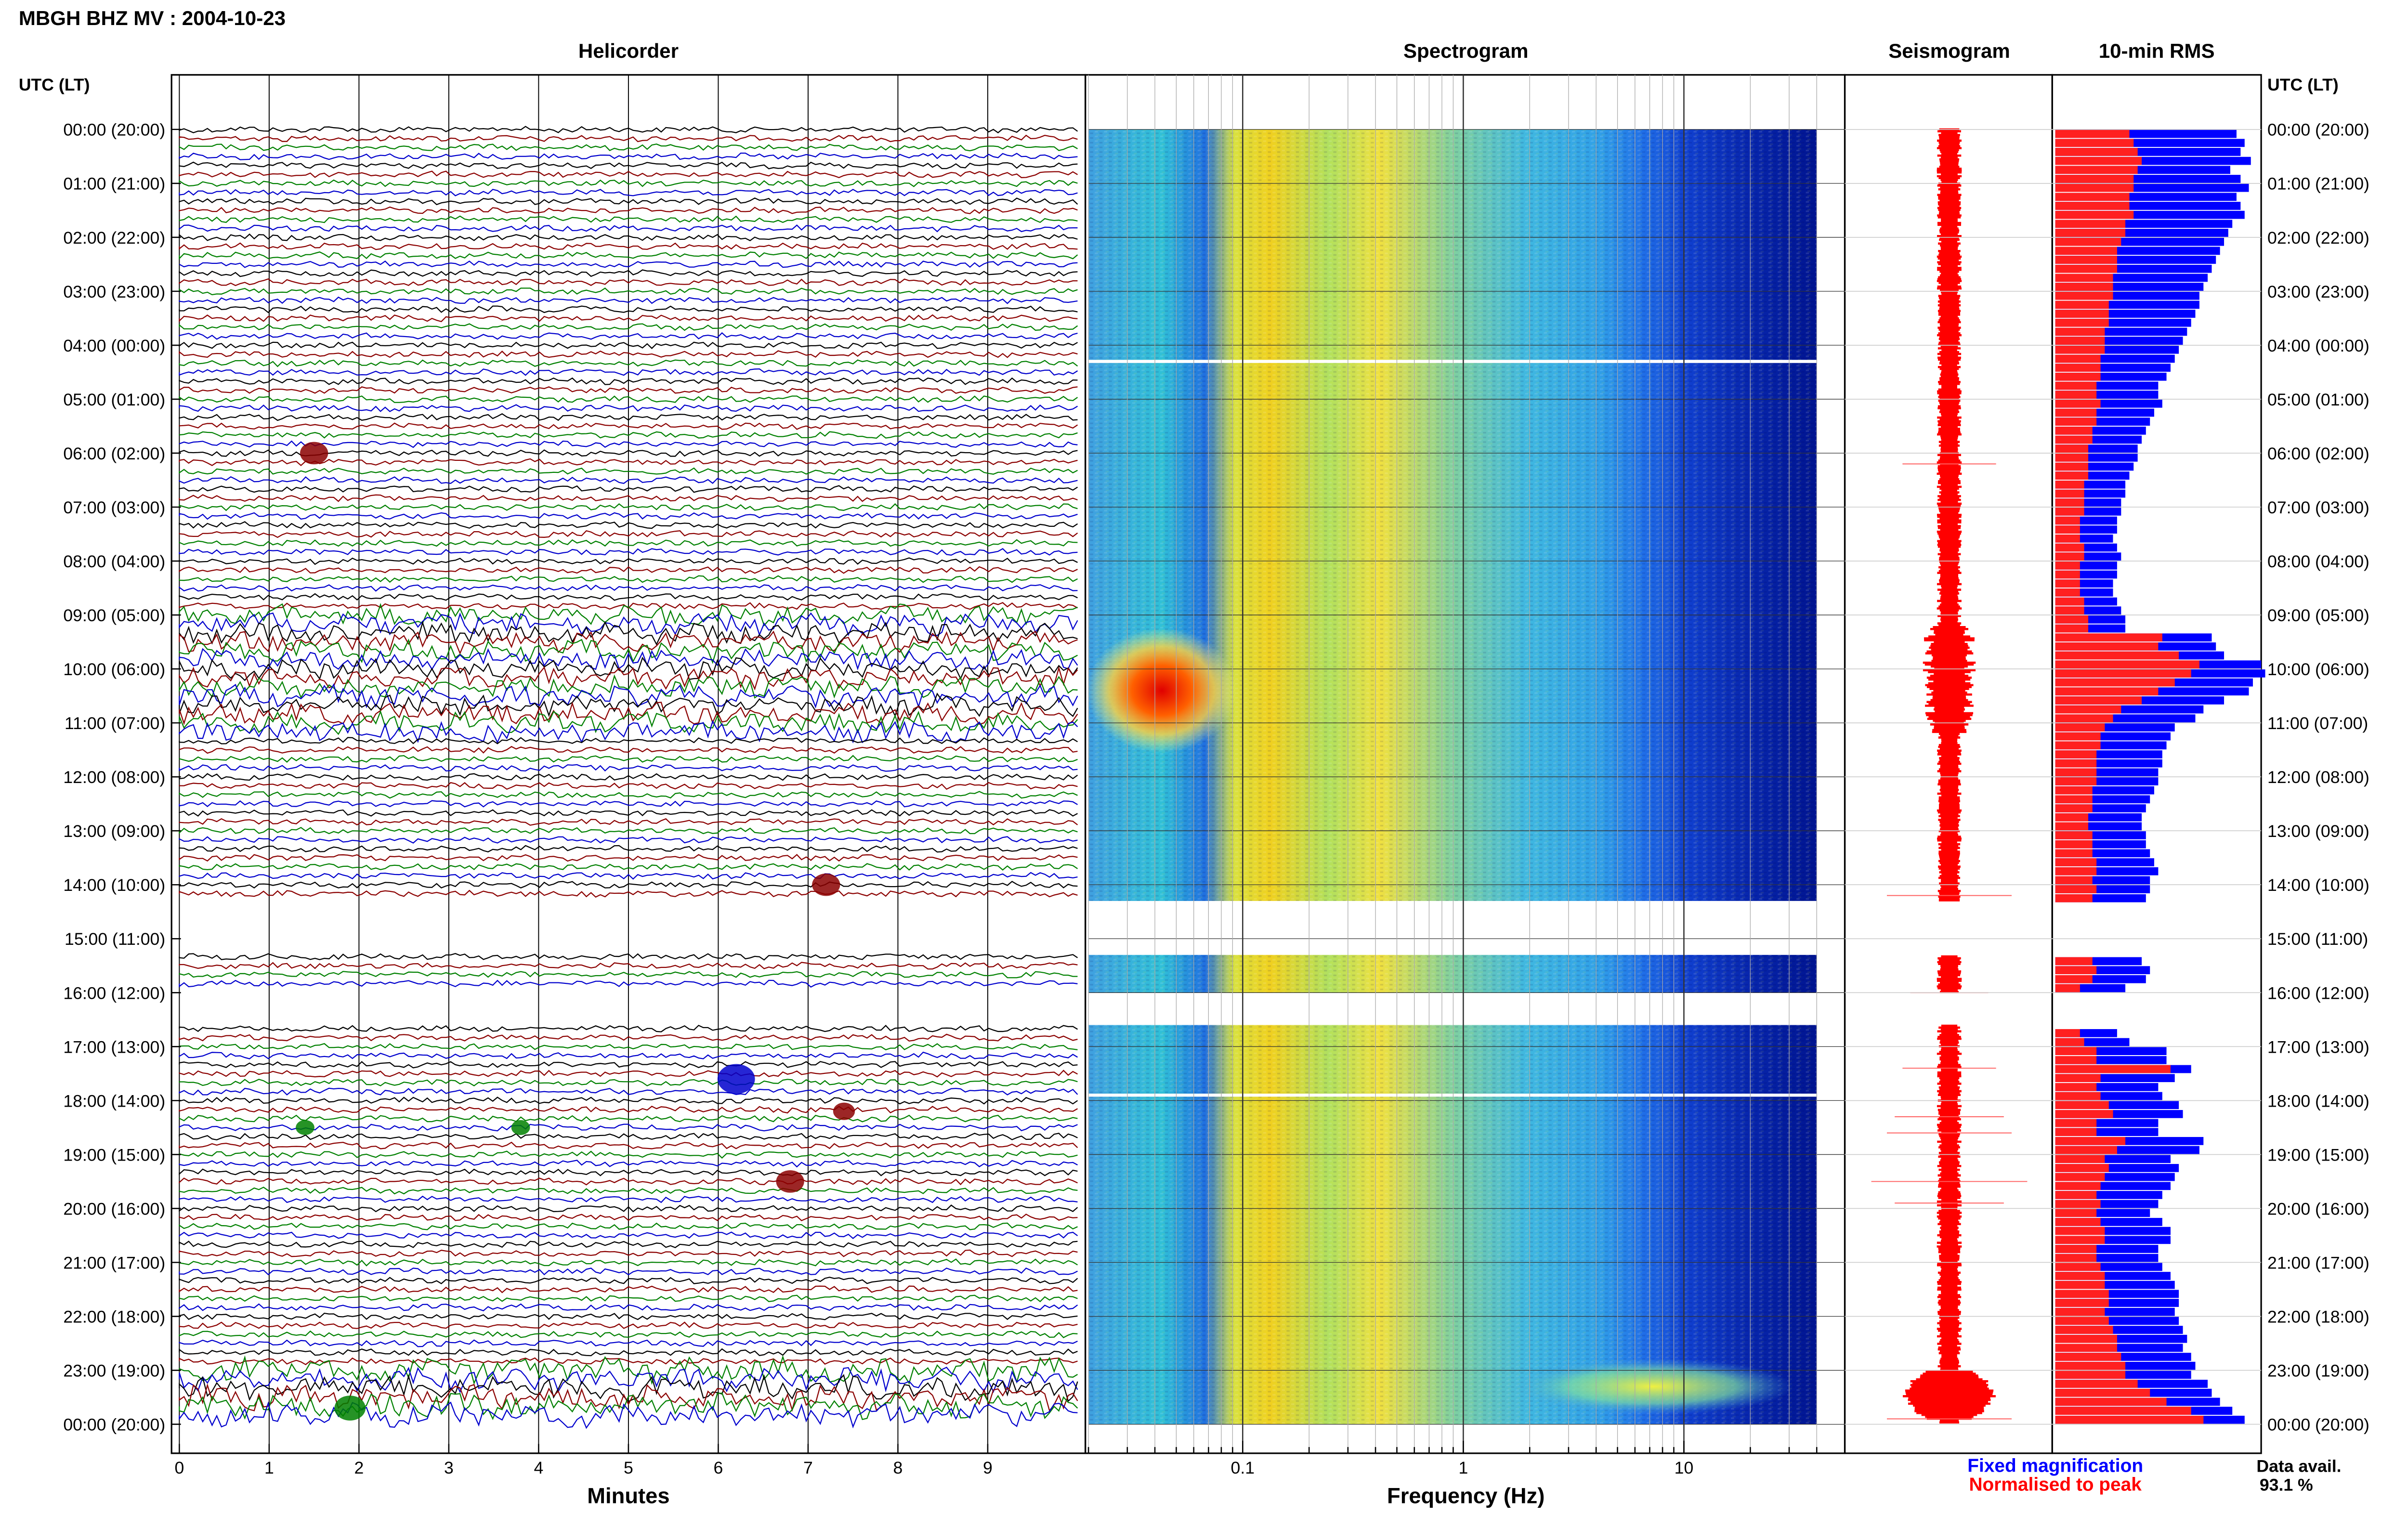  I want to click on time-tick-label-left: 01:00 (21:00), so click(114, 184).